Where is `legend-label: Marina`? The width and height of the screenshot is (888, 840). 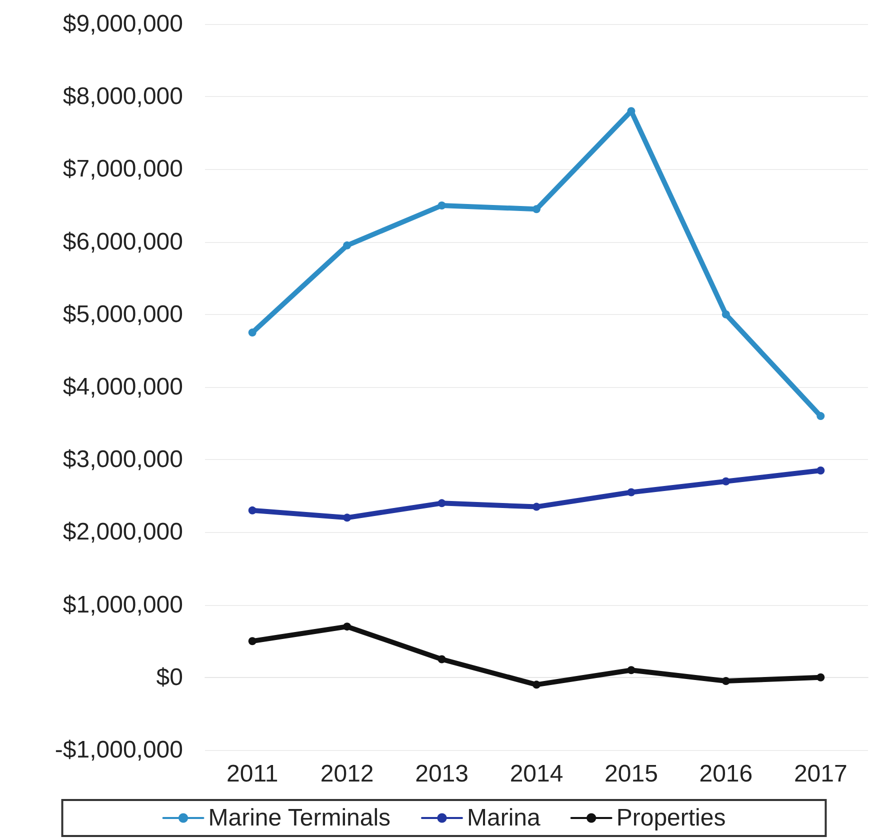 legend-label: Marina is located at coordinates (503, 818).